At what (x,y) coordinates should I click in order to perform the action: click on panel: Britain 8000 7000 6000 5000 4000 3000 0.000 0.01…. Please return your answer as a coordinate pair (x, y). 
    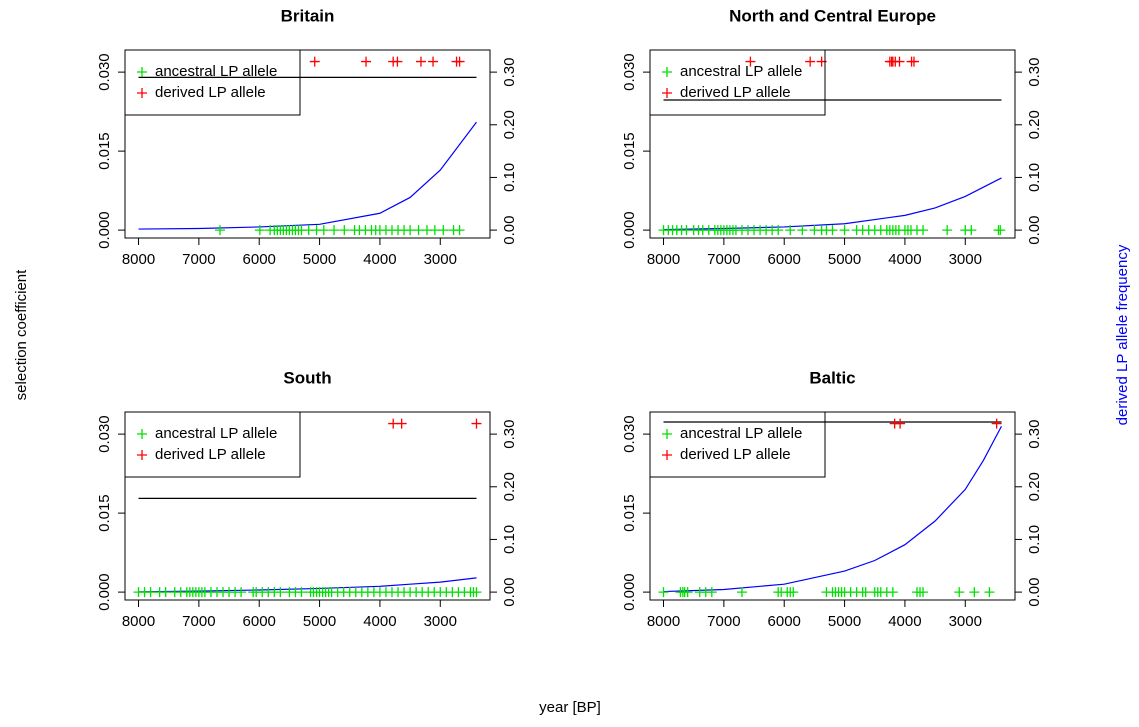
    Looking at the image, I should click on (307, 136).